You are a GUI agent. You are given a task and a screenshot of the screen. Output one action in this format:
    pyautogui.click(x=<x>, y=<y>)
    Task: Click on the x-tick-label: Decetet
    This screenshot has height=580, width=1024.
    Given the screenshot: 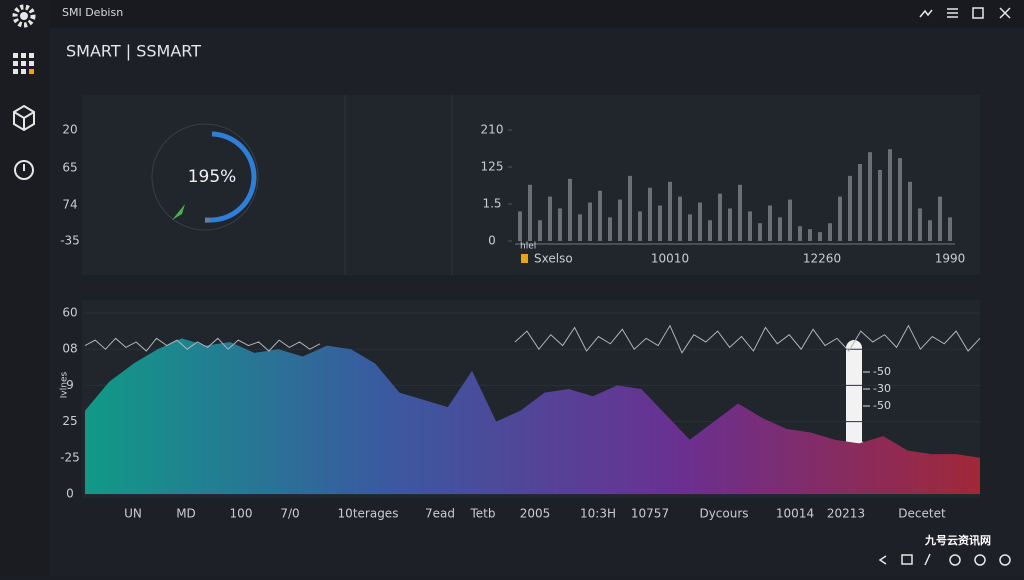 What is the action you would take?
    pyautogui.click(x=922, y=514)
    